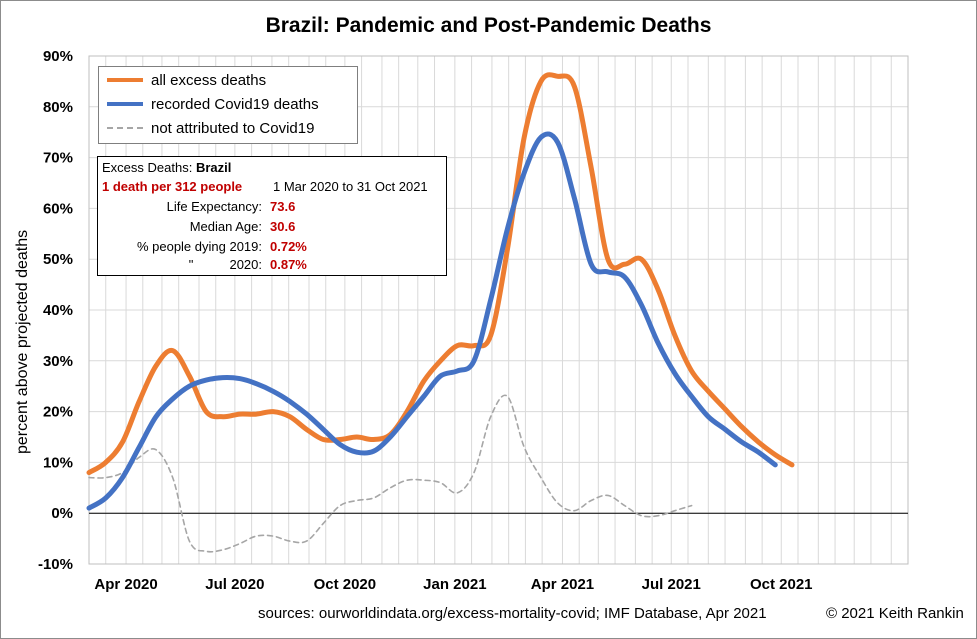  What do you see at coordinates (55, 564) in the screenshot?
I see `y-tick-label: -10%` at bounding box center [55, 564].